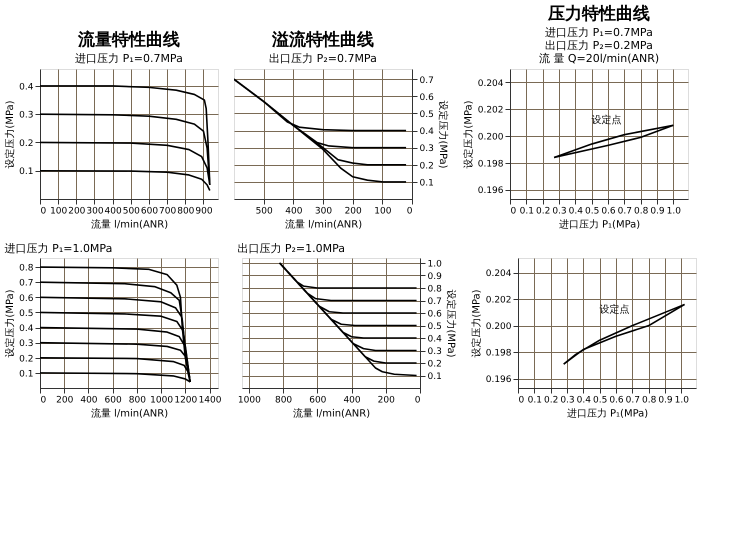  What do you see at coordinates (26, 269) in the screenshot?
I see `y-tick-label: 0.8` at bounding box center [26, 269].